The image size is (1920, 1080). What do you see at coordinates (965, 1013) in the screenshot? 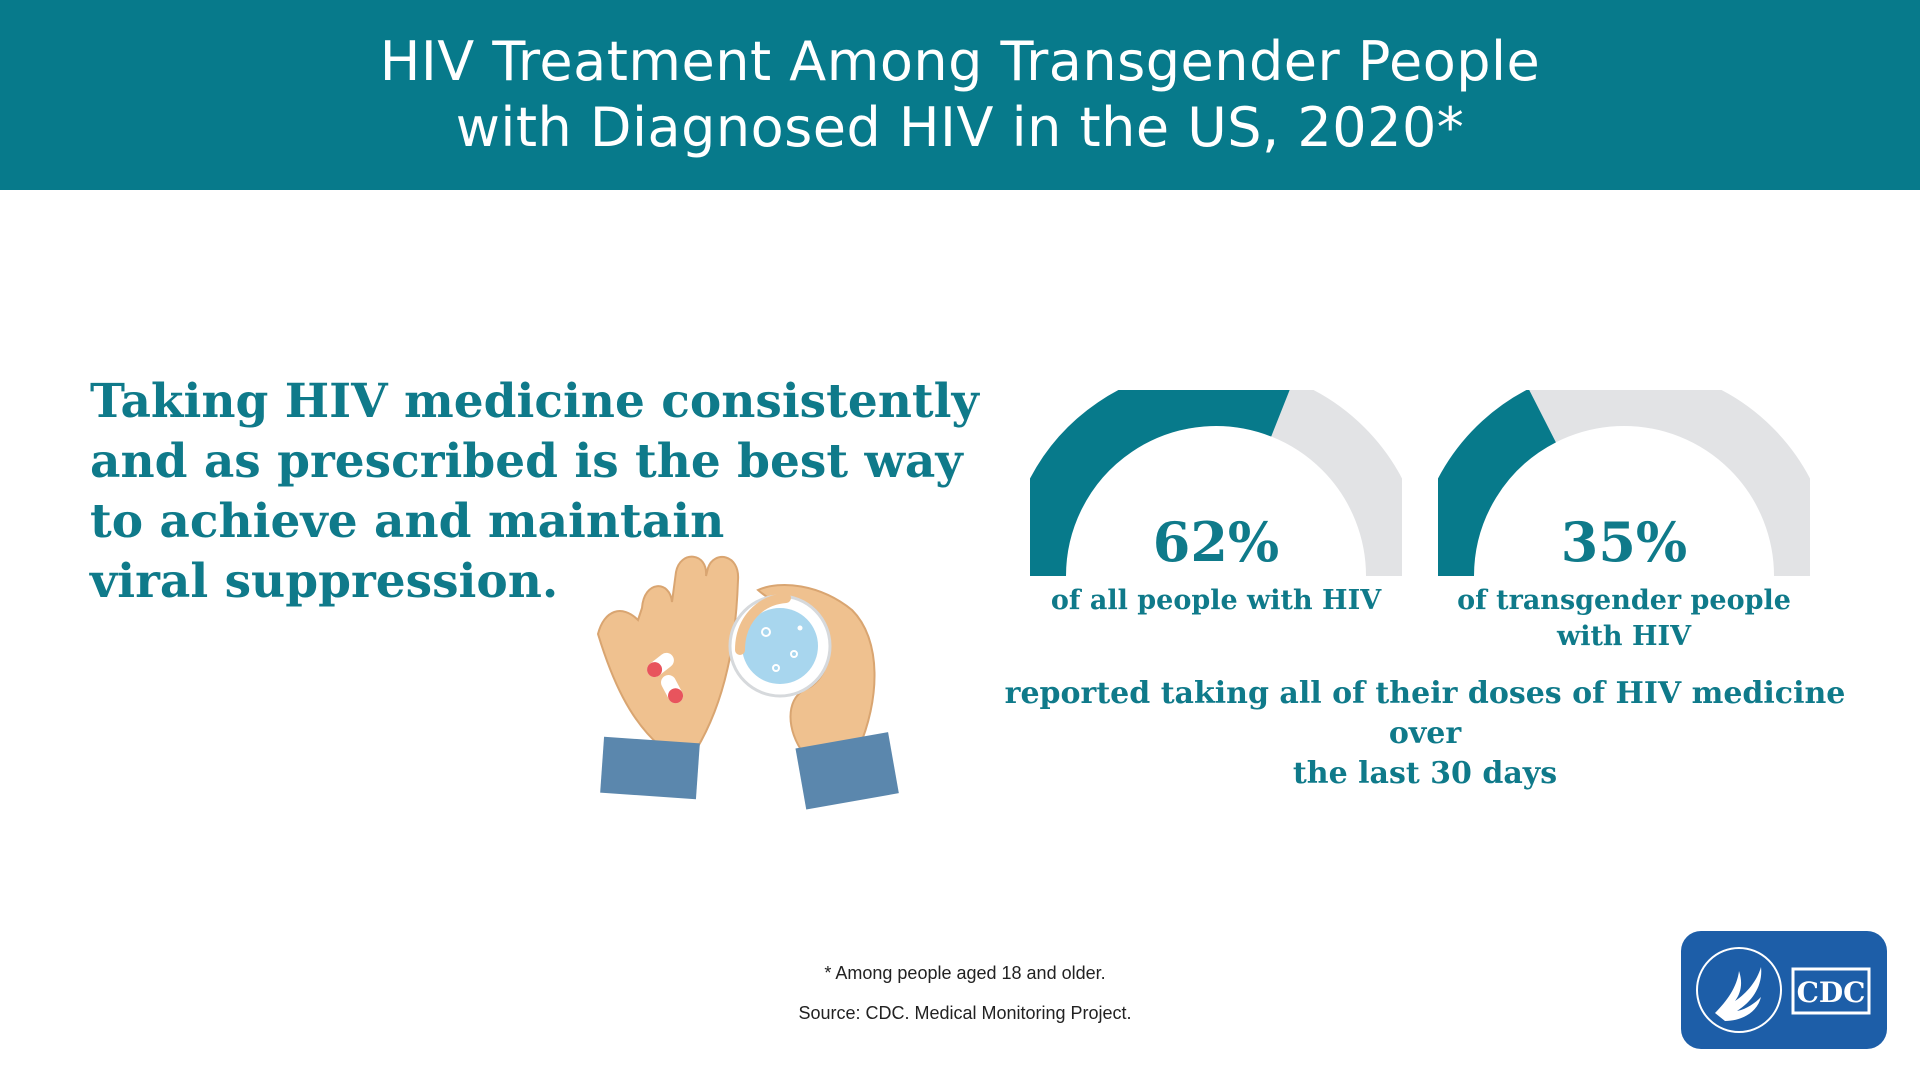
I see `source-note: Source: CDC. Medical Monitoring Project.` at bounding box center [965, 1013].